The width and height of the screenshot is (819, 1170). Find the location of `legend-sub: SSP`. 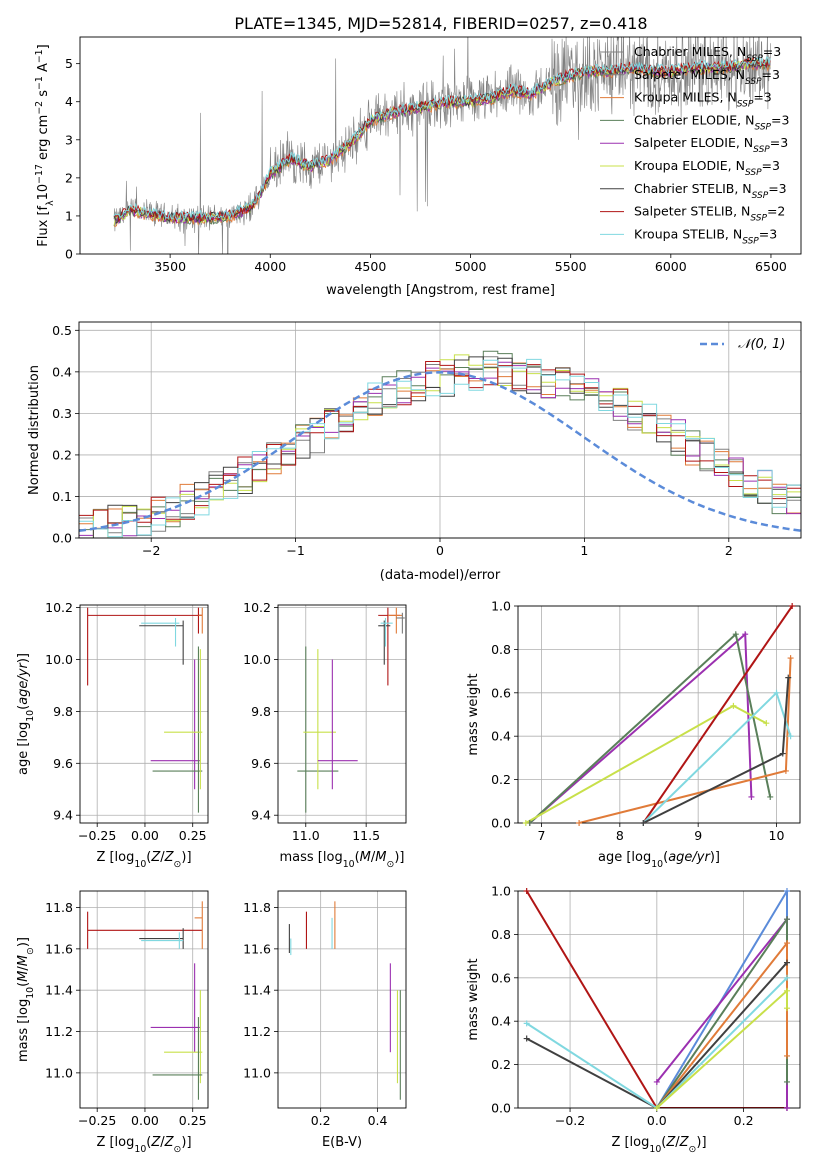

legend-sub: SSP is located at coordinates (760, 196).